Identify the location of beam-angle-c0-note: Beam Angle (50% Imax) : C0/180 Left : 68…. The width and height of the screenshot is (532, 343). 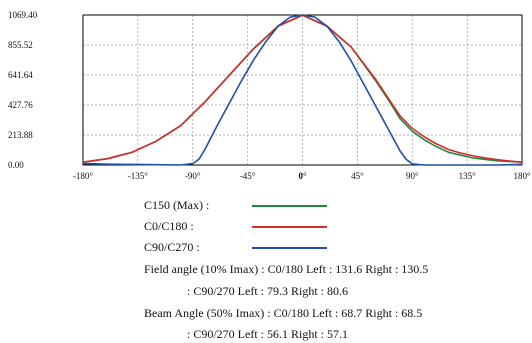
(283, 313).